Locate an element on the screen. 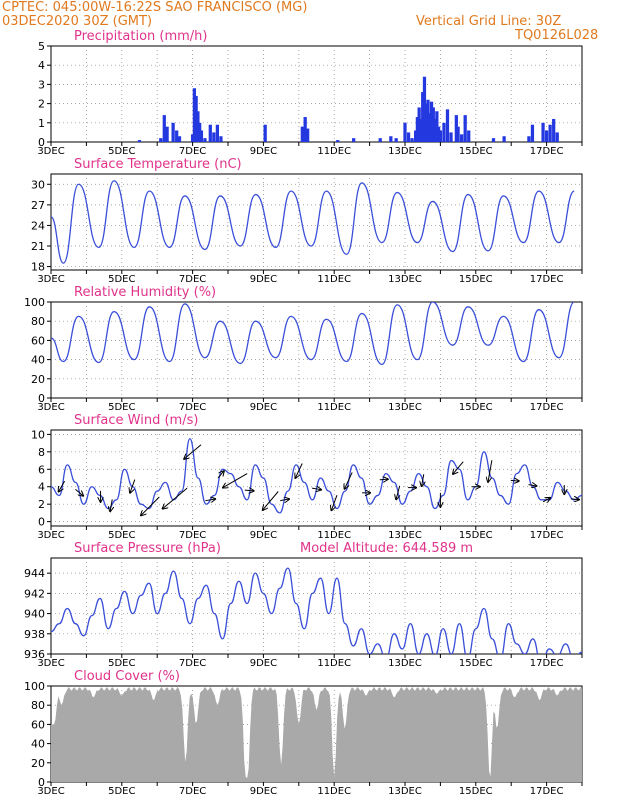  y-tick-label: 5 is located at coordinates (41, 46).